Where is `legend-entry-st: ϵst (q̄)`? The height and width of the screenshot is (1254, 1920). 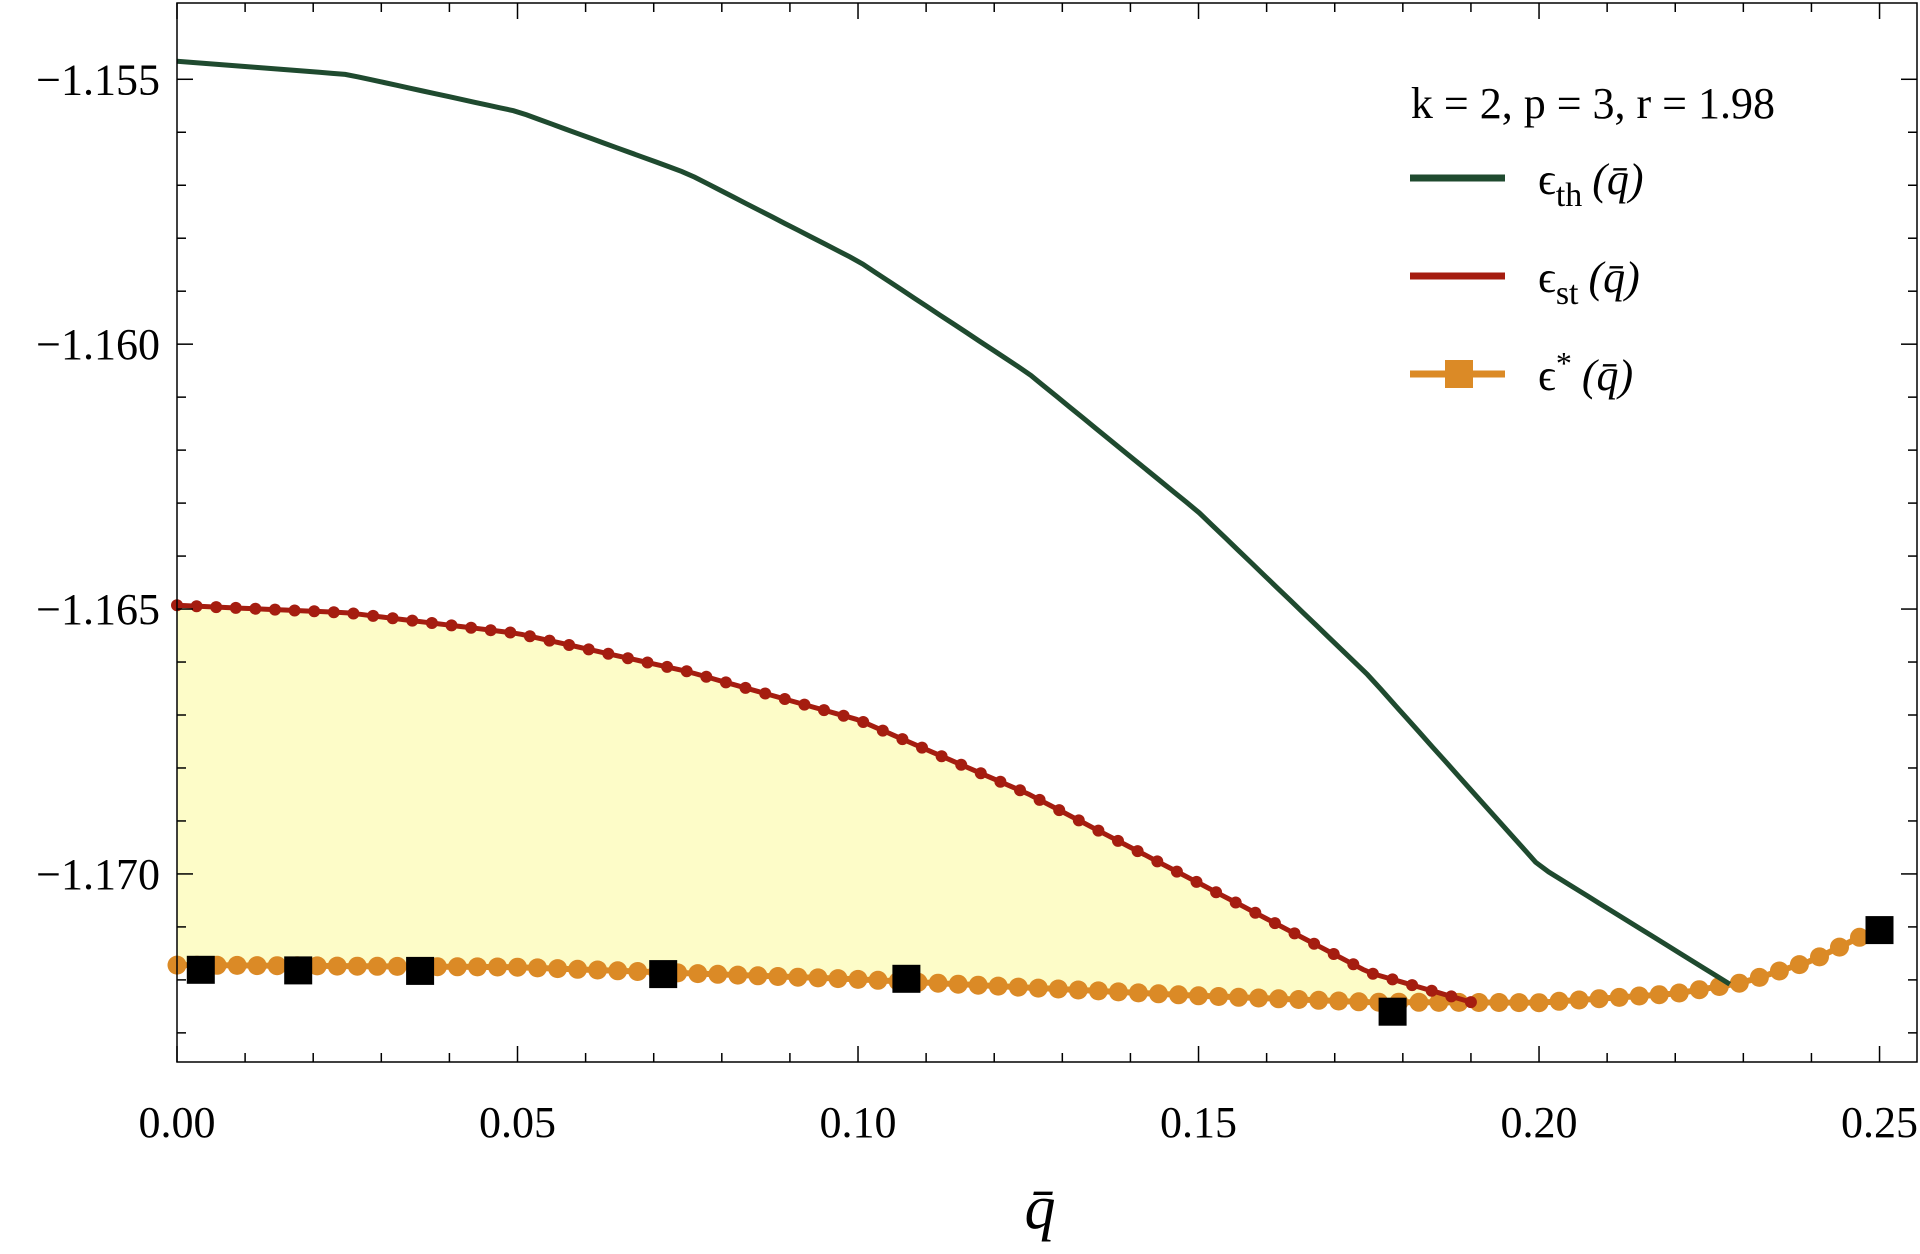 legend-entry-st: ϵst (q̄) is located at coordinates (1525, 282).